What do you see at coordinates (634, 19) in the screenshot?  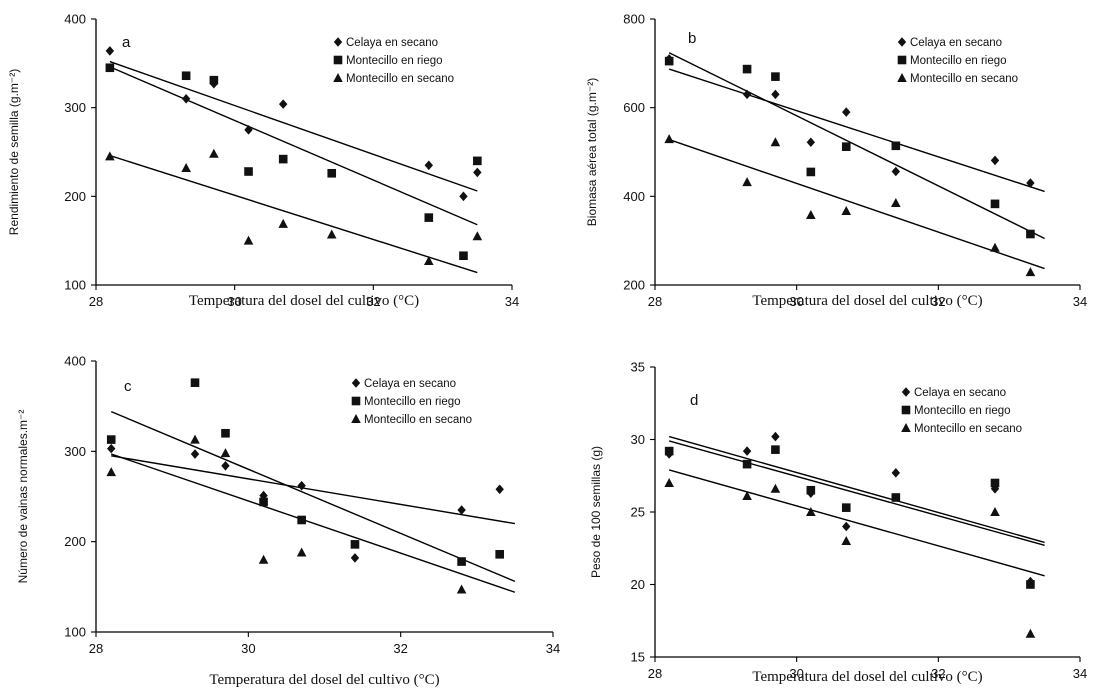 I see `y-tick-label: 800` at bounding box center [634, 19].